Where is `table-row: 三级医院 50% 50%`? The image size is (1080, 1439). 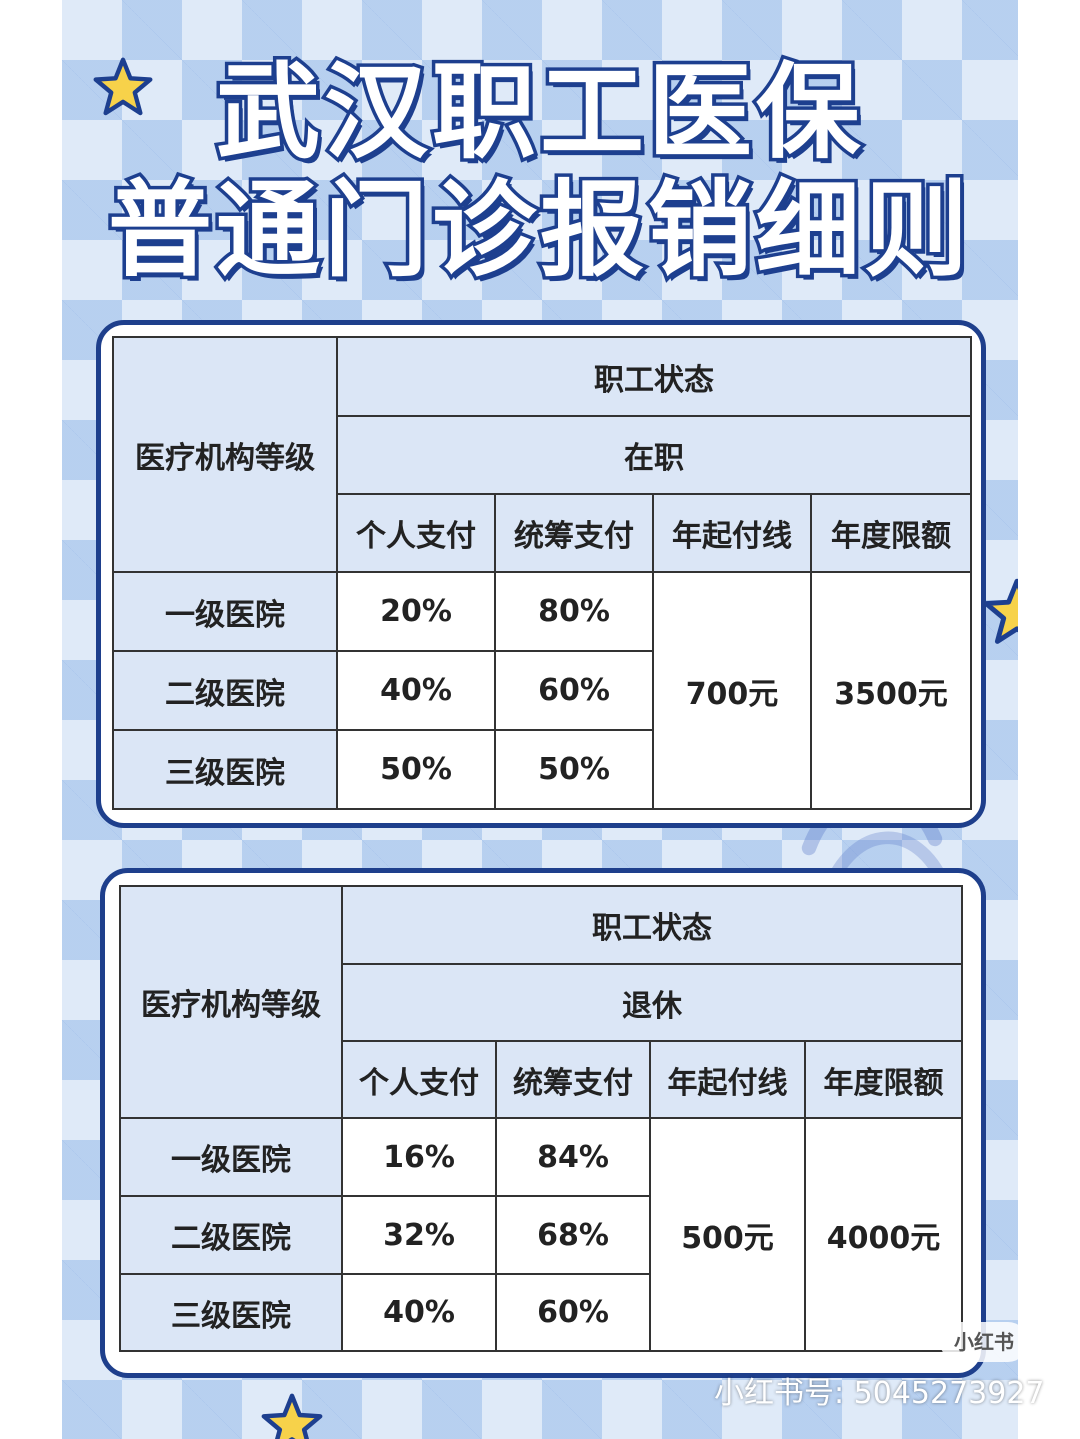
table-row: 三级医院 50% 50% is located at coordinates (541, 769).